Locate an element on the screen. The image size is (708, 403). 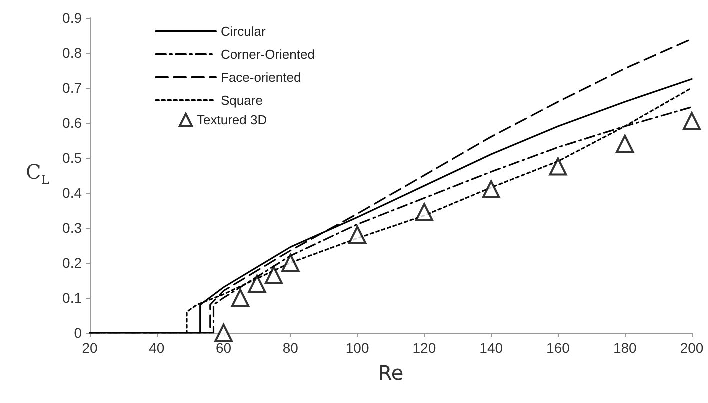
x-tick-label: 80 is located at coordinates (290, 348).